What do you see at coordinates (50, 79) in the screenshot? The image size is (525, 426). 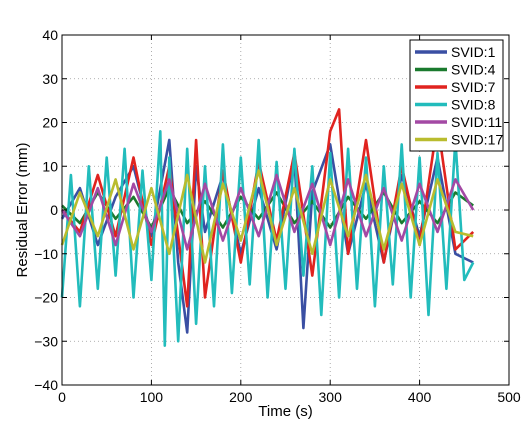 I see `y-tick-label: 30` at bounding box center [50, 79].